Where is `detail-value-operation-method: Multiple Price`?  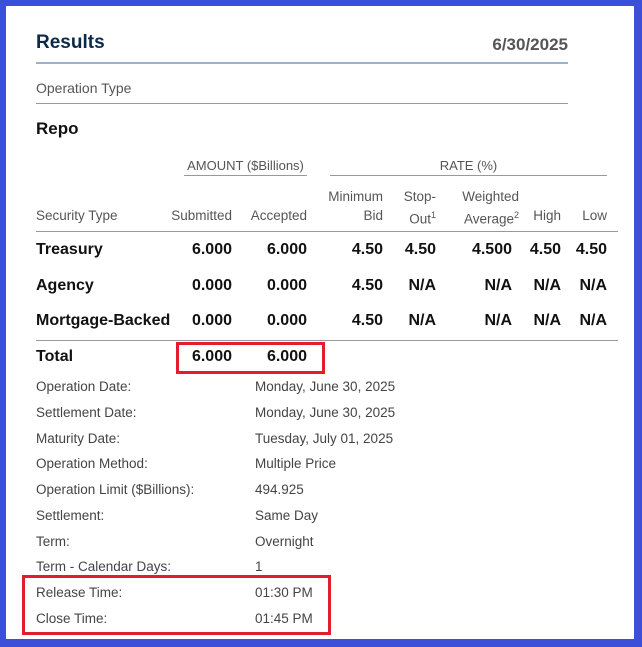
detail-value-operation-method: Multiple Price is located at coordinates (296, 463).